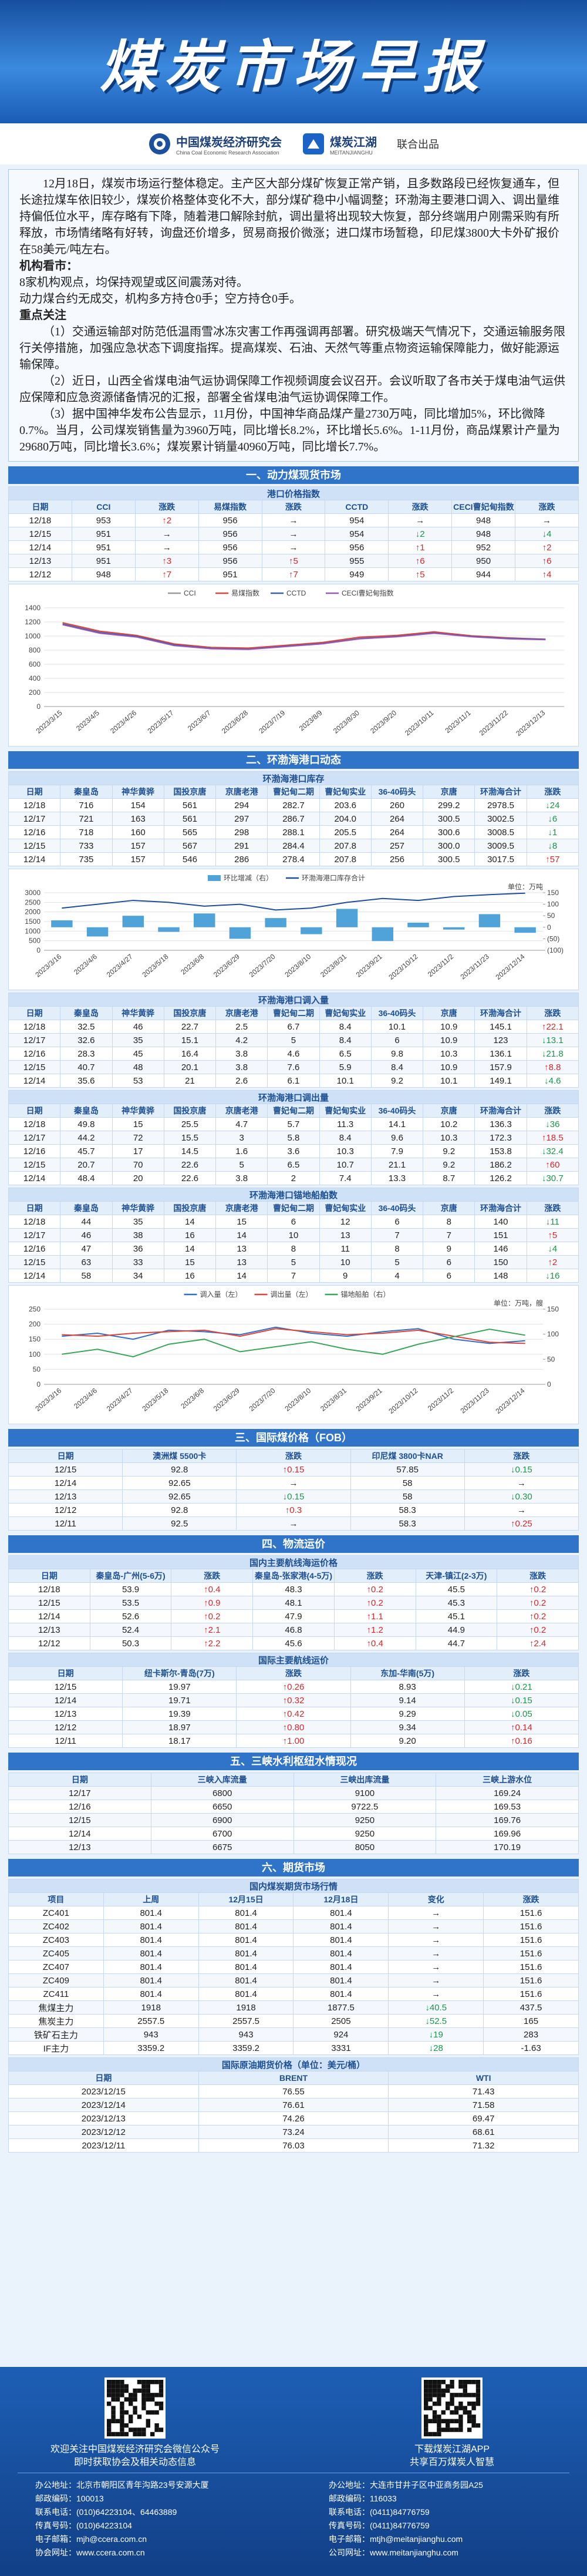 Image resolution: width=587 pixels, height=2576 pixels. What do you see at coordinates (420, 561) in the screenshot?
I see `cell: ↑6` at bounding box center [420, 561].